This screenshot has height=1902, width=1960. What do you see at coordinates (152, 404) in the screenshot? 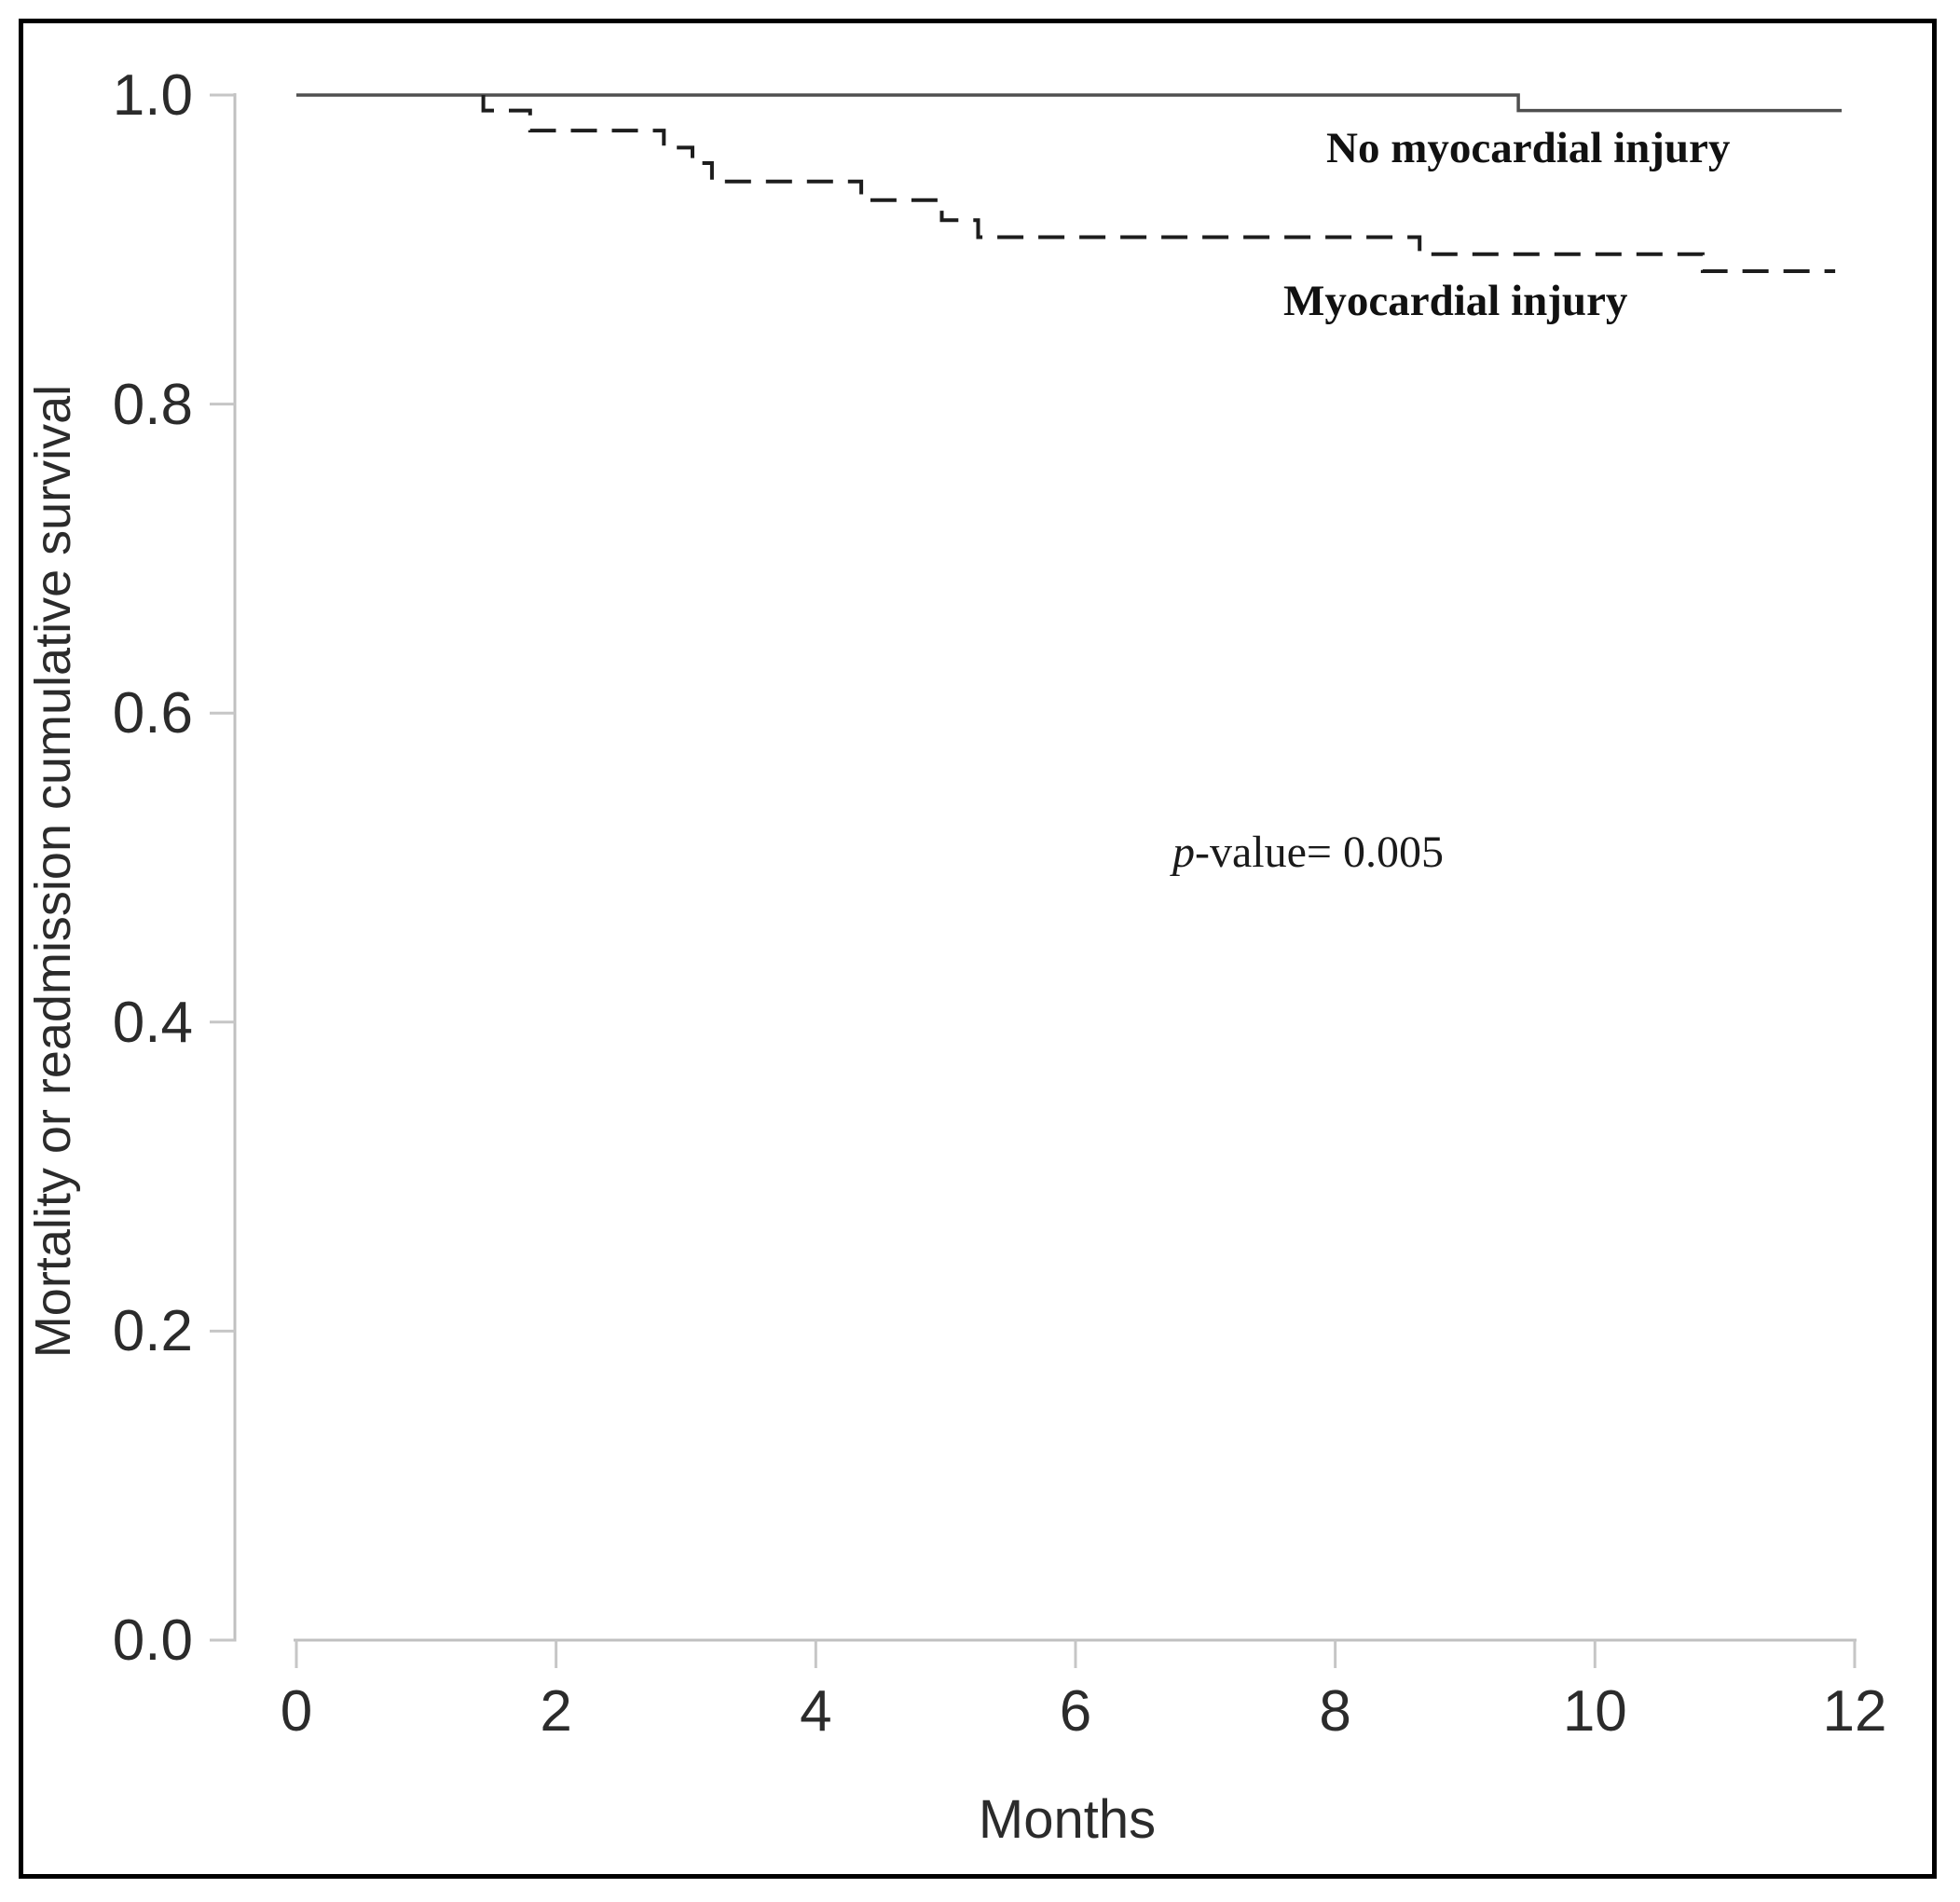
I see `y-tick-label: 0.8` at bounding box center [152, 404].